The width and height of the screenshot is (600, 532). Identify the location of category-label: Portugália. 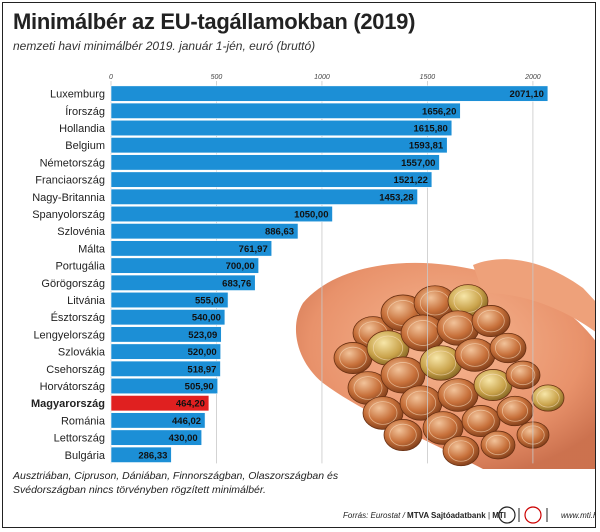
(80, 267).